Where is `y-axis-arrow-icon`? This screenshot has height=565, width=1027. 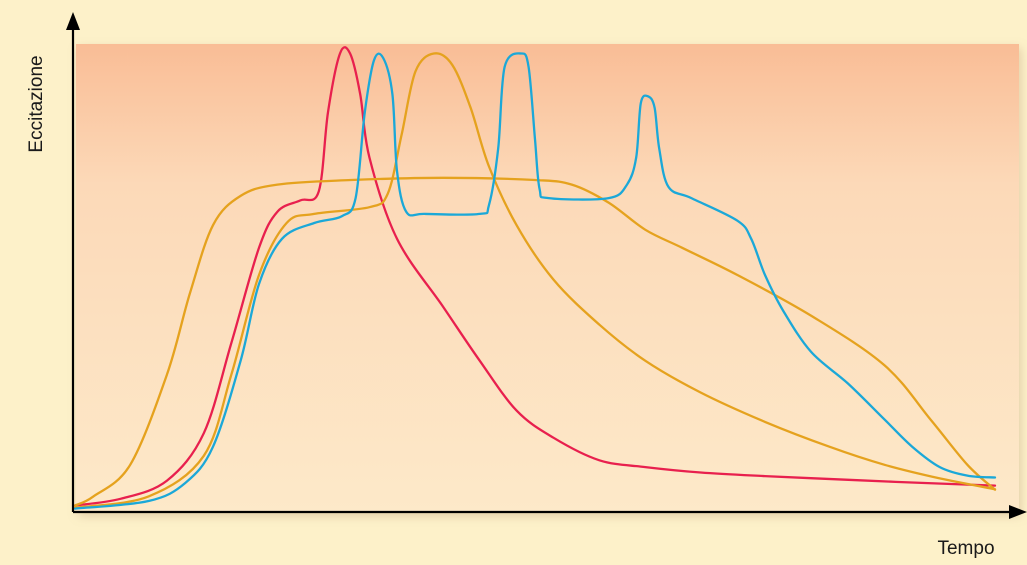
y-axis-arrow-icon is located at coordinates (73, 21).